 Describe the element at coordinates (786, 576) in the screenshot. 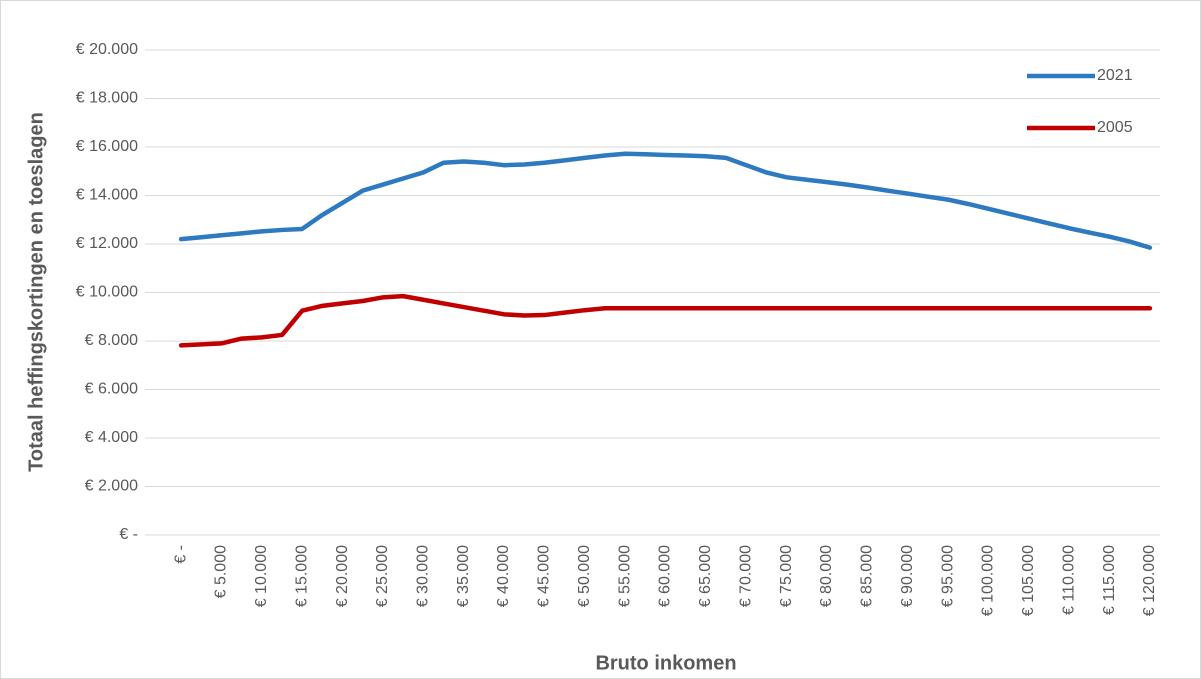

I see `x-tick-label: € 75.000` at that location.